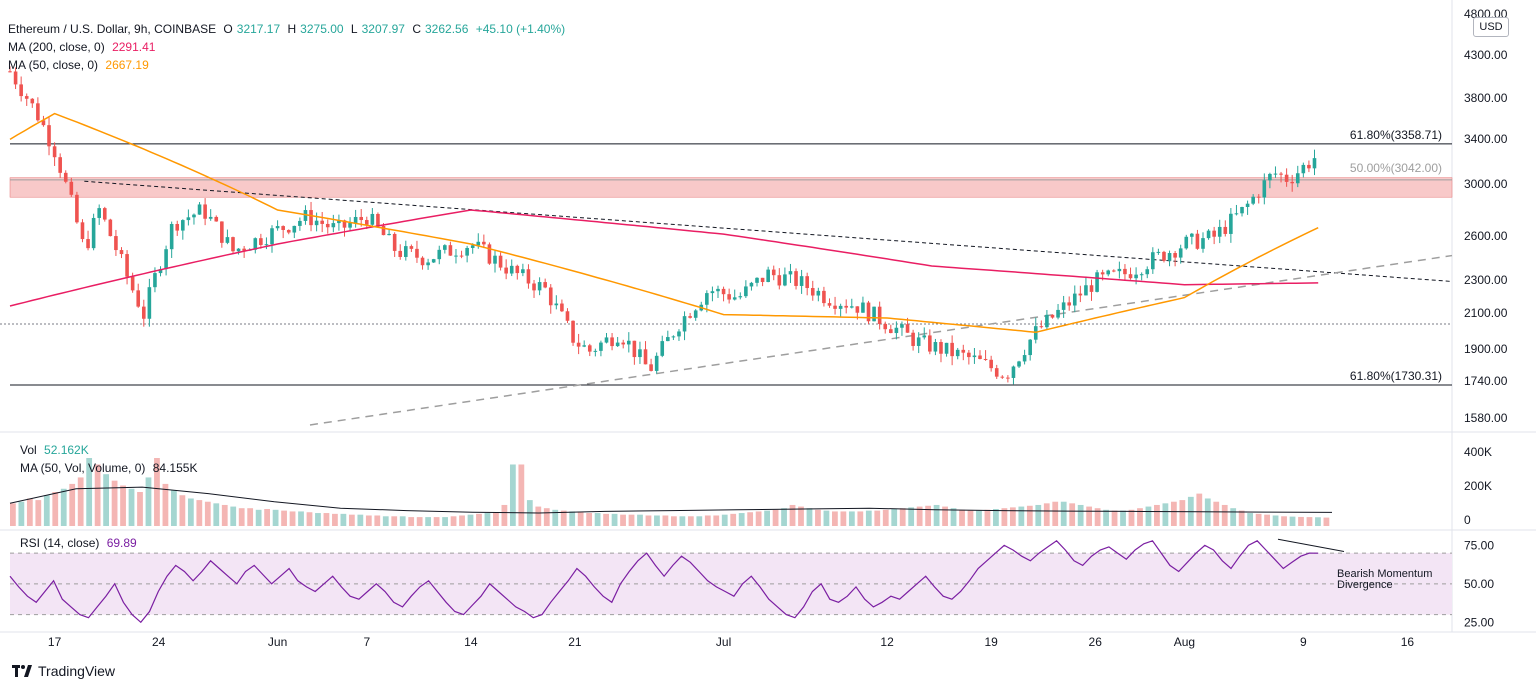 The width and height of the screenshot is (1536, 693). I want to click on time-tick-label: 19, so click(991, 642).